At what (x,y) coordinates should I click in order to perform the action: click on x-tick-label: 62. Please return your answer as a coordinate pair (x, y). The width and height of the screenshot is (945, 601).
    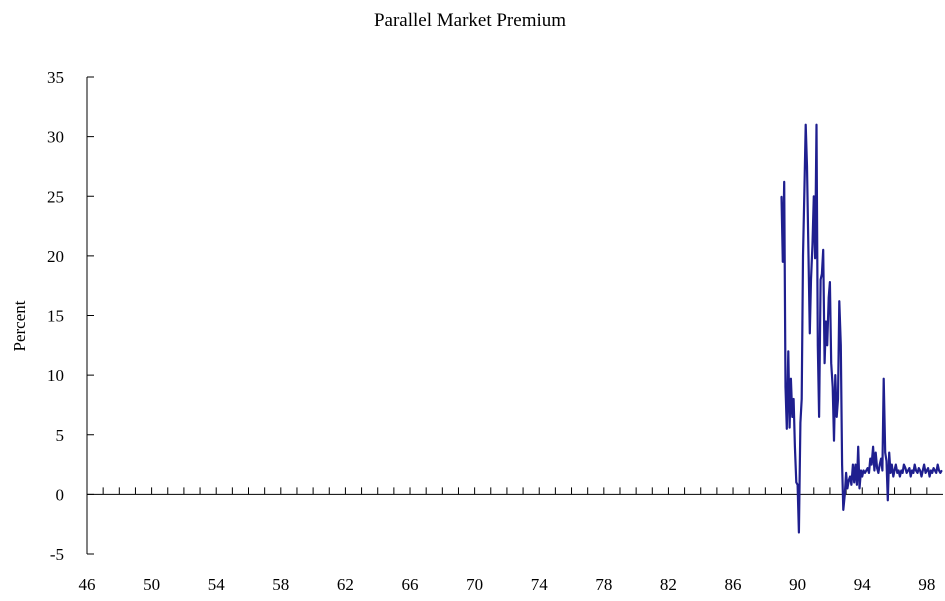
    Looking at the image, I should click on (345, 584).